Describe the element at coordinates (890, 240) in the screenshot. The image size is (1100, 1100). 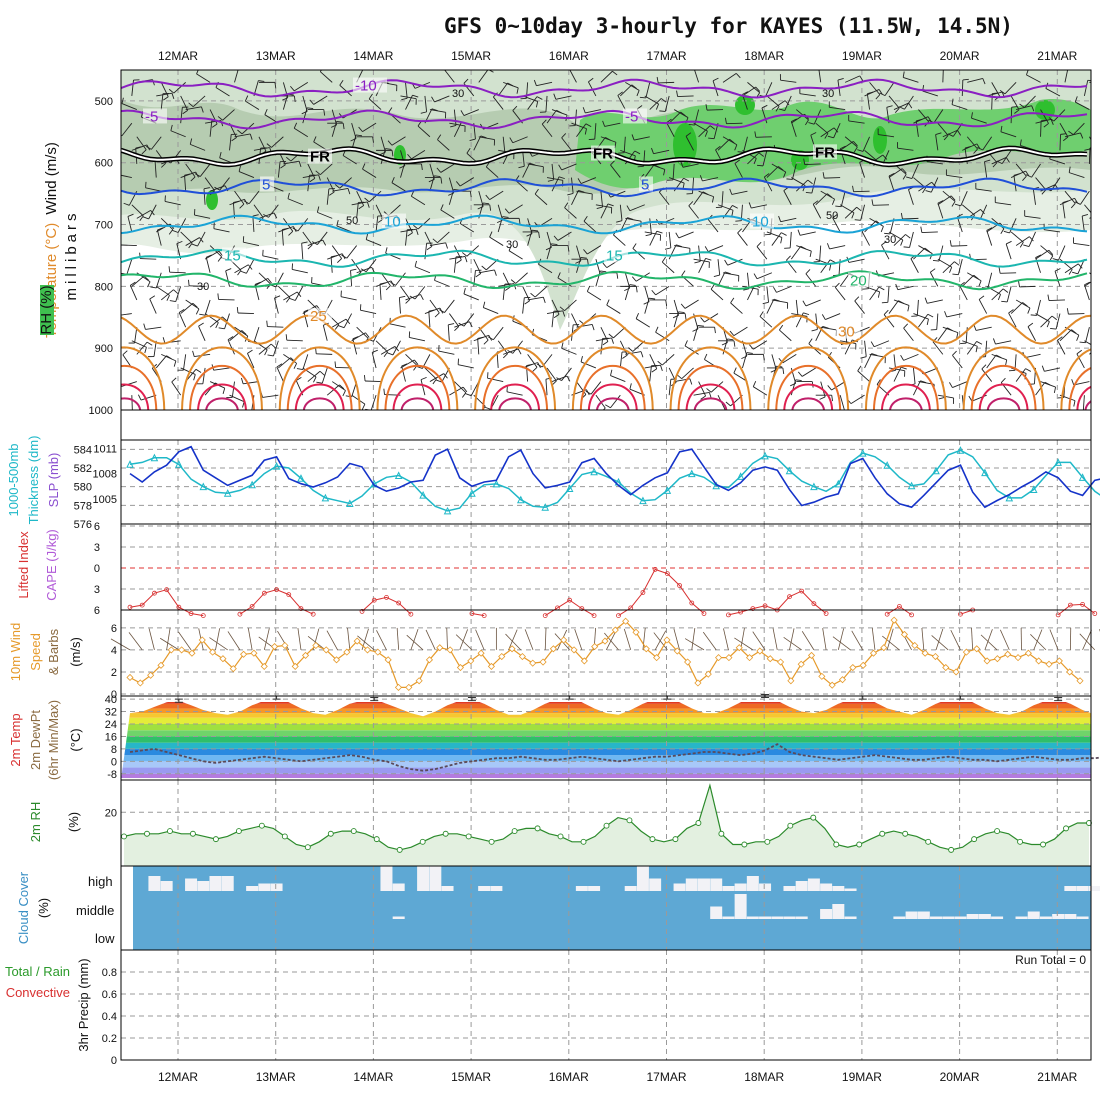
I see `rh-contour-label: 30` at that location.